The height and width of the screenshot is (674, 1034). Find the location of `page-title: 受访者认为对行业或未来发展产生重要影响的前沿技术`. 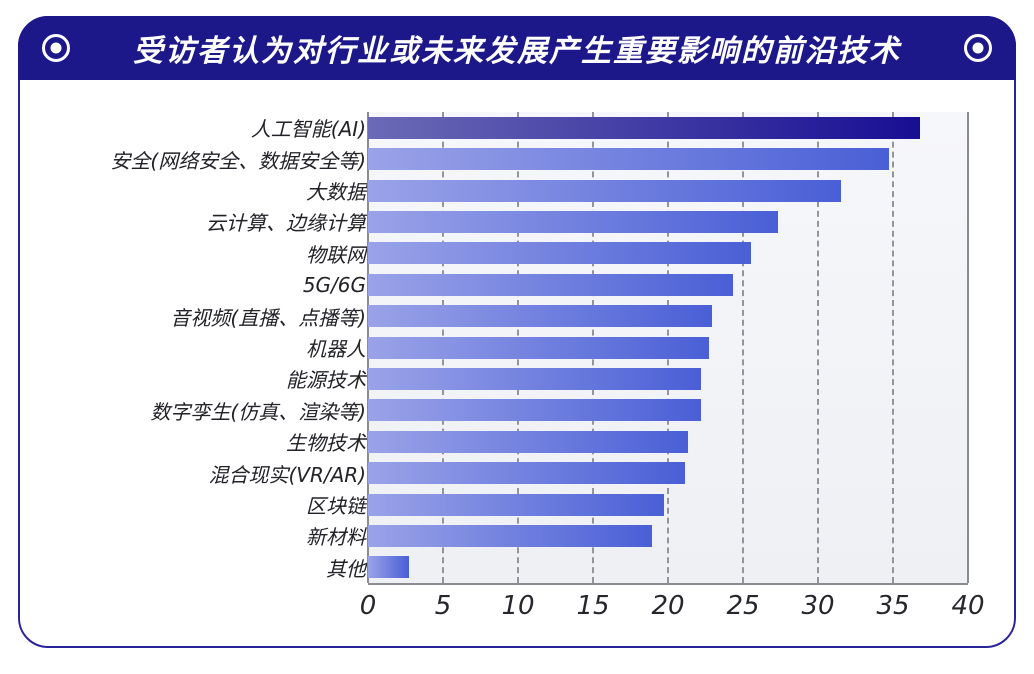

page-title: 受访者认为对行业或未来发展产生重要影响的前沿技术 is located at coordinates (517, 51).